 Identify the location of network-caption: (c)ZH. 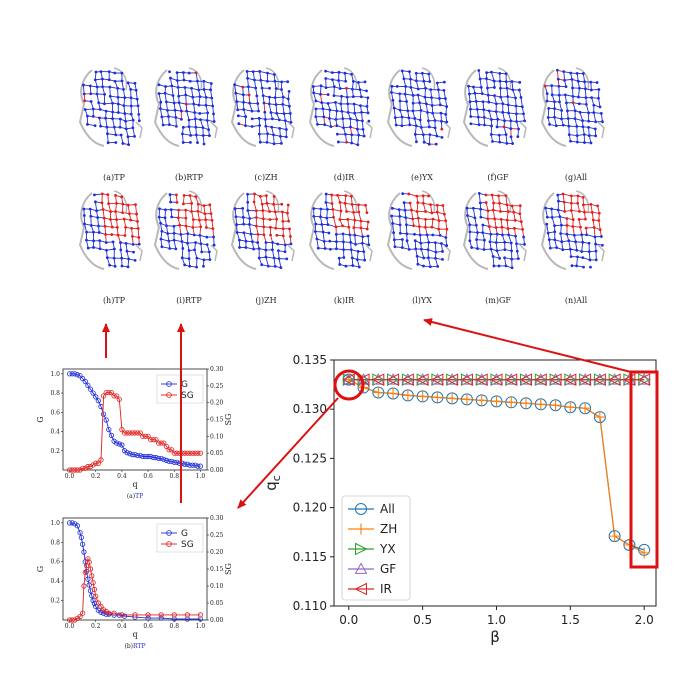
(265, 177).